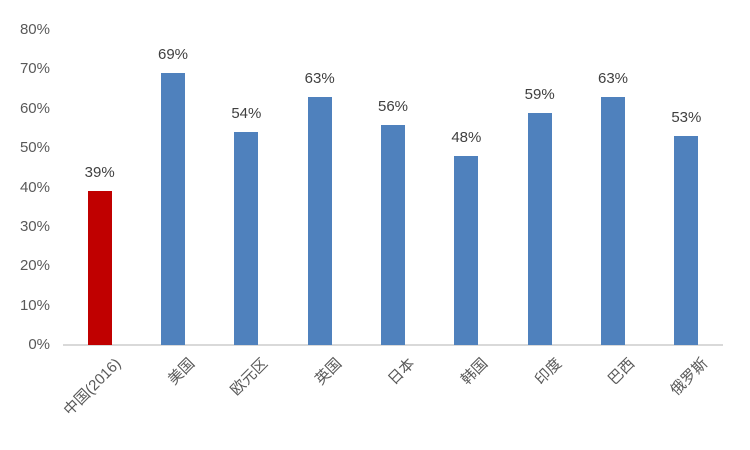 The height and width of the screenshot is (450, 750). I want to click on y-tick-label: 50%, so click(34, 148).